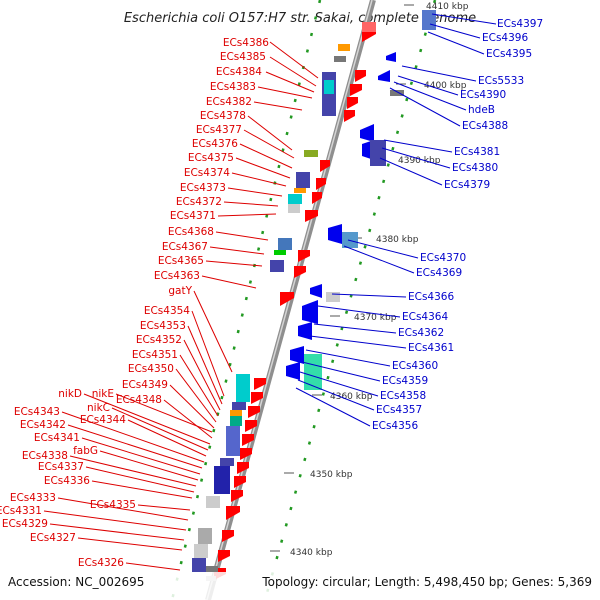 This screenshot has height=600, width=600. What do you see at coordinates (509, 54) in the screenshot?
I see `gene-label: ECs4395` at bounding box center [509, 54].